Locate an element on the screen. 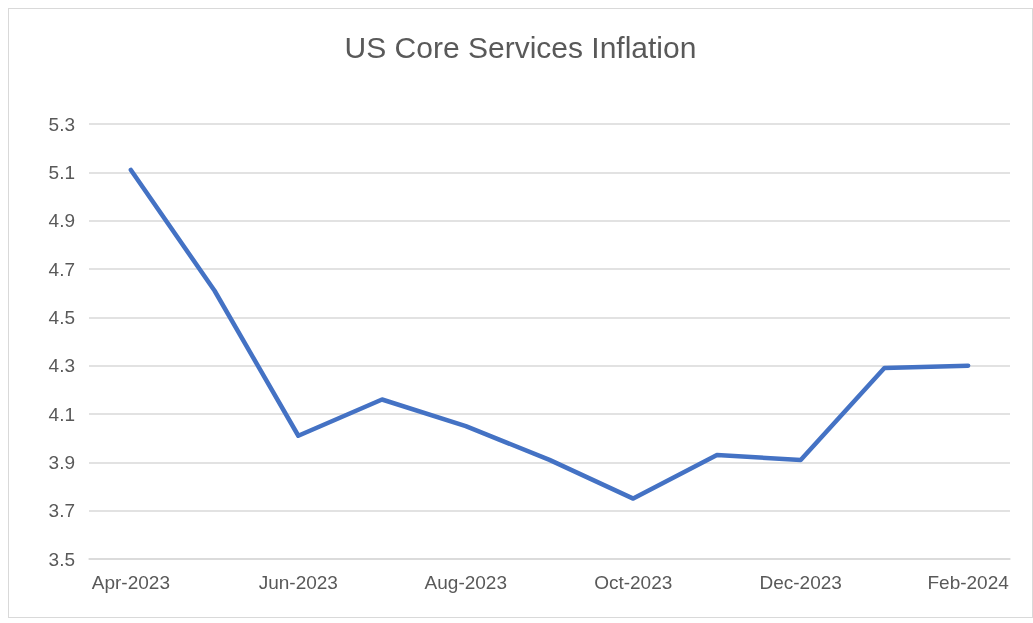 Image resolution: width=1033 pixels, height=623 pixels. x-tick-label: Oct-2023 is located at coordinates (633, 582).